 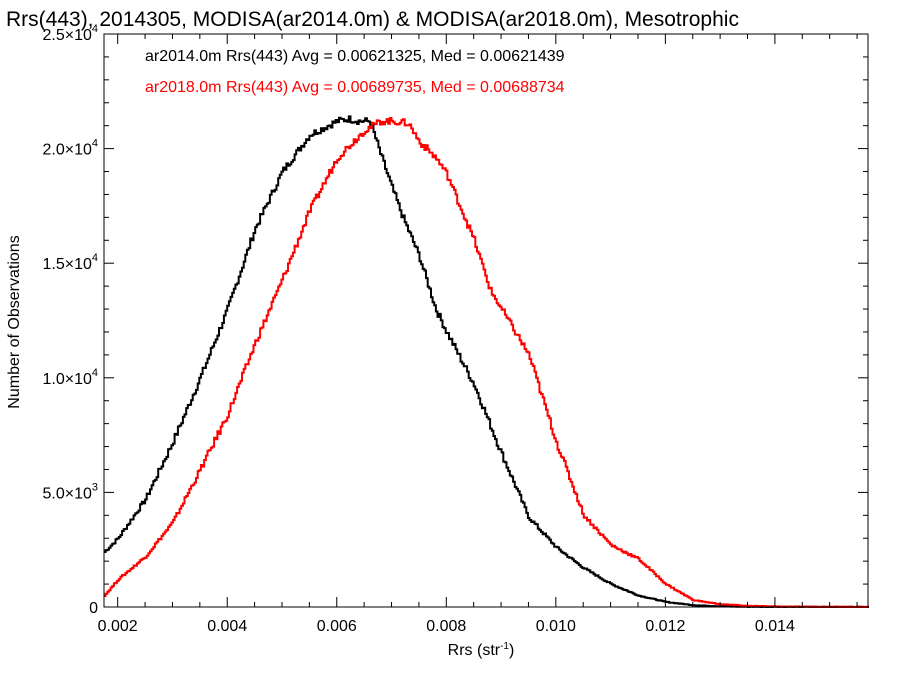 I want to click on x-axis-label: Rrs (str-1), so click(x=481, y=650).